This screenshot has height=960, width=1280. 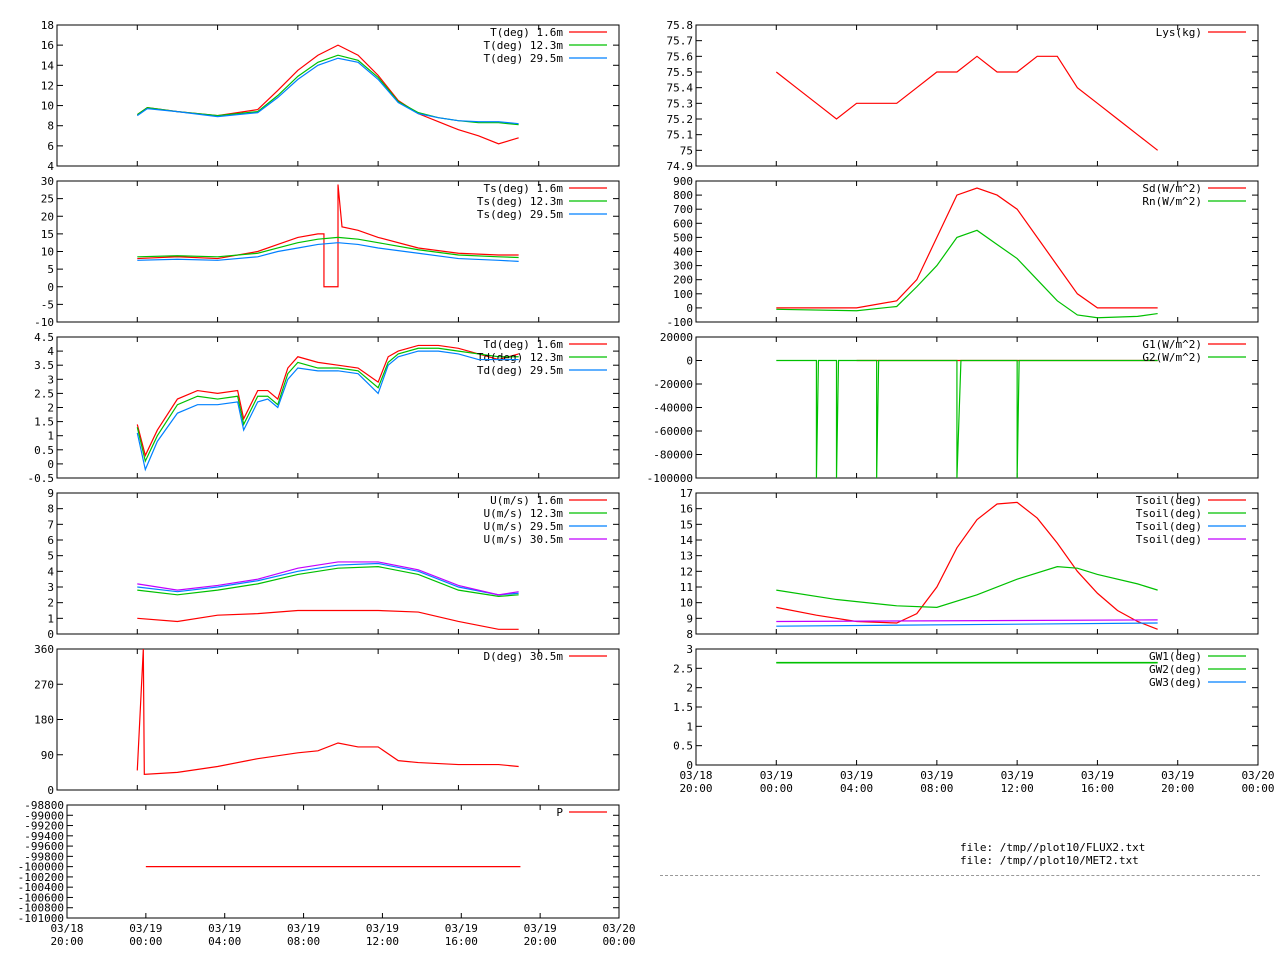 I want to click on dewpoint-ytick-label: -0.5, so click(x=41, y=478).